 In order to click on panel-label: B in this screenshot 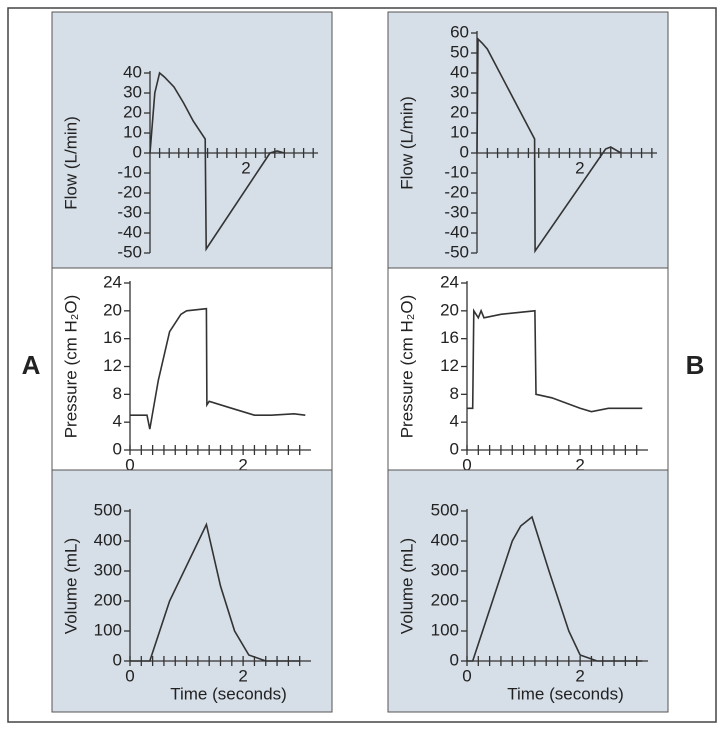, I will do `click(695, 365)`.